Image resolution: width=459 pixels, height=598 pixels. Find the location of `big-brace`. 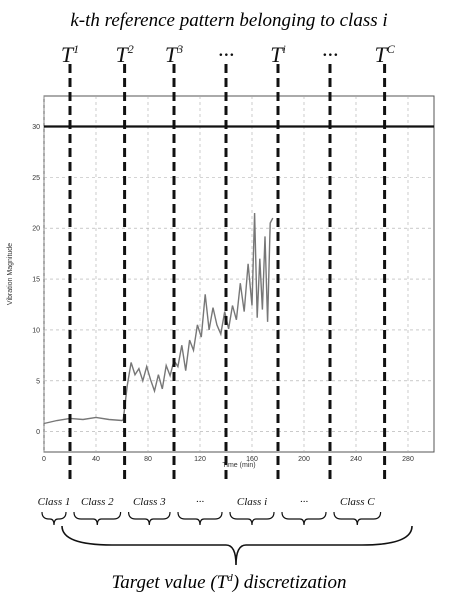

big-brace is located at coordinates (237, 545).